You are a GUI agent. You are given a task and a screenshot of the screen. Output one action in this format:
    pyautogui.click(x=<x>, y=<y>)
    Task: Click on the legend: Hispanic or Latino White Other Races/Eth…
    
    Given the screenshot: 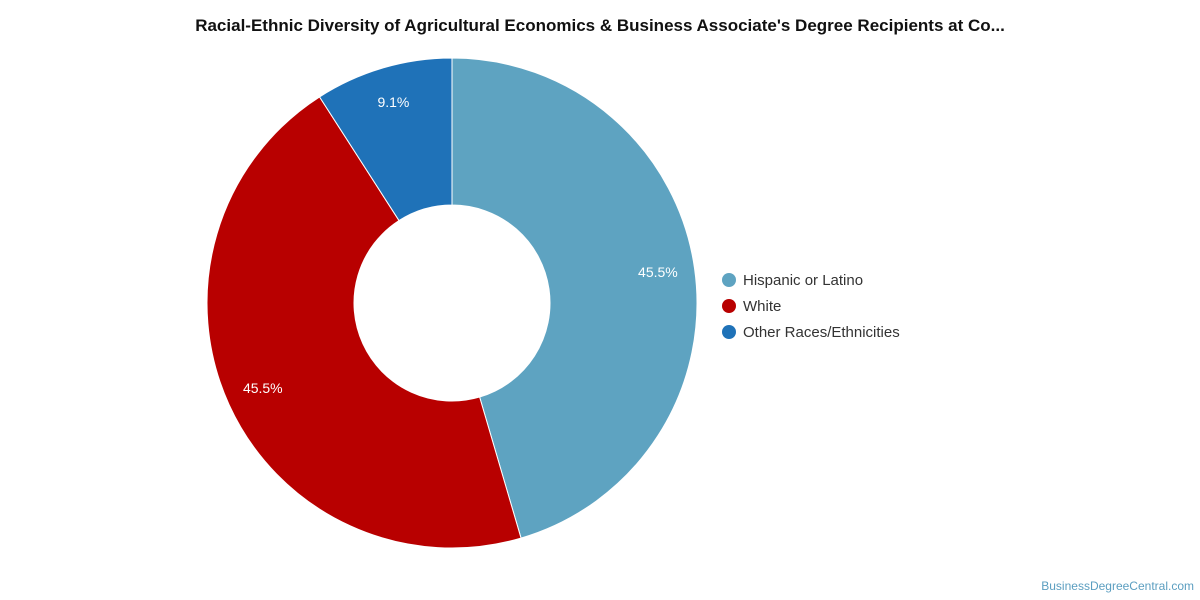 What is the action you would take?
    pyautogui.click(x=811, y=306)
    